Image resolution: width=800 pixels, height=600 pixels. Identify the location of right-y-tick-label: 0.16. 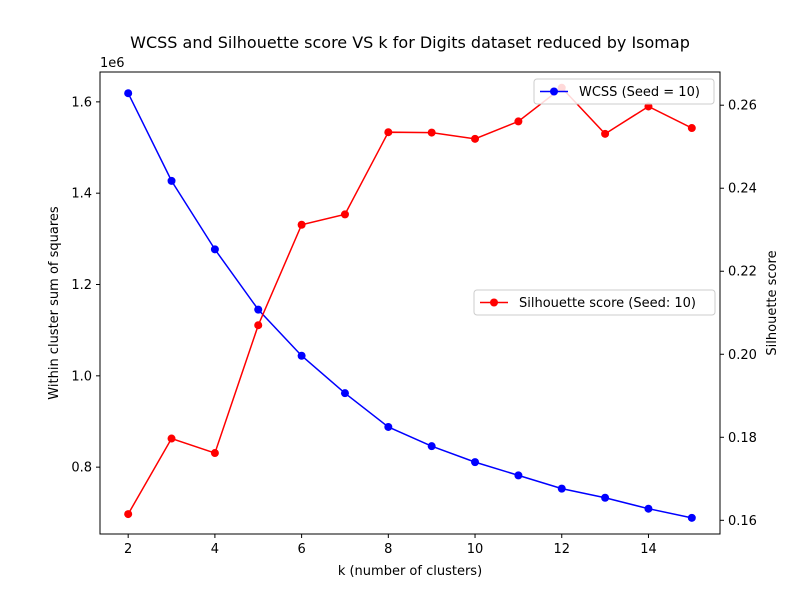
(742, 521).